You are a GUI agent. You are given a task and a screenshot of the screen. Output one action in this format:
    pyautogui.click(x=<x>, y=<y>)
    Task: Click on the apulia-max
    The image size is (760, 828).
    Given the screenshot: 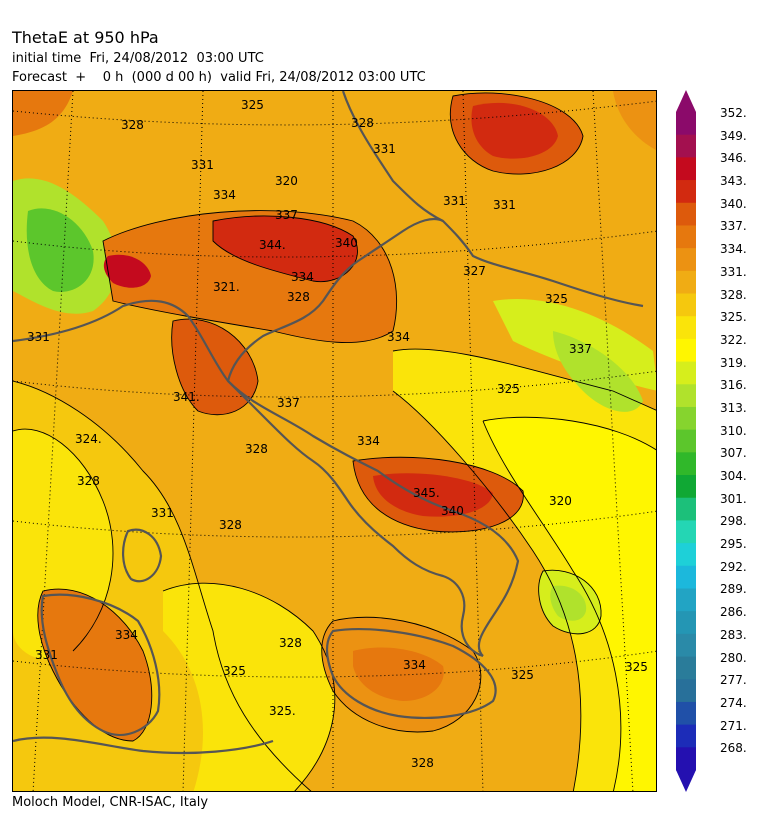 What is the action you would take?
    pyautogui.click(x=433, y=495)
    